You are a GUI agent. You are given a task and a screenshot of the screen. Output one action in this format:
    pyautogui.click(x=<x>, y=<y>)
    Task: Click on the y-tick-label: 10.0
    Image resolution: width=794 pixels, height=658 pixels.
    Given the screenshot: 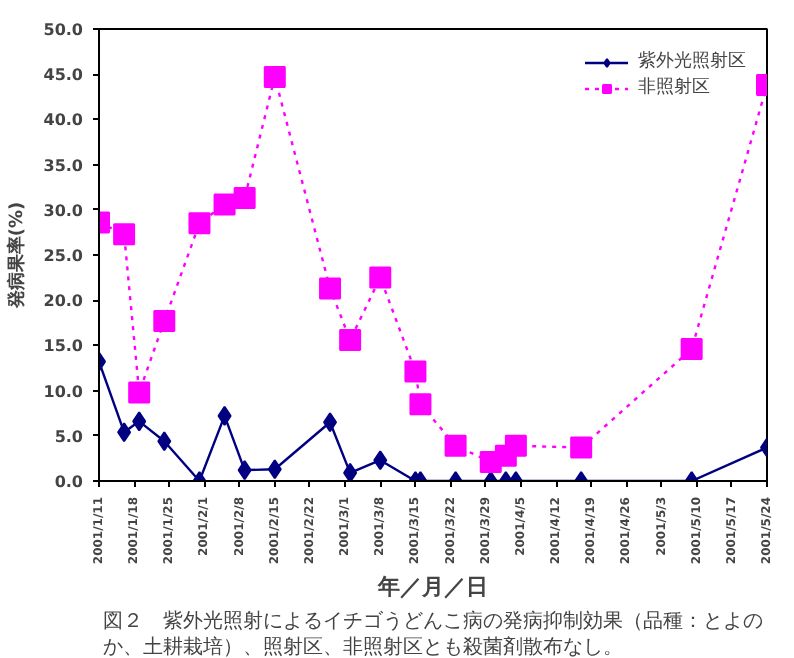 What is the action you would take?
    pyautogui.click(x=63, y=391)
    